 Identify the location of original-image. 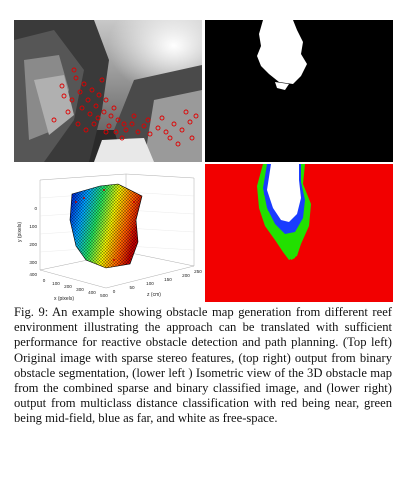
(108, 91).